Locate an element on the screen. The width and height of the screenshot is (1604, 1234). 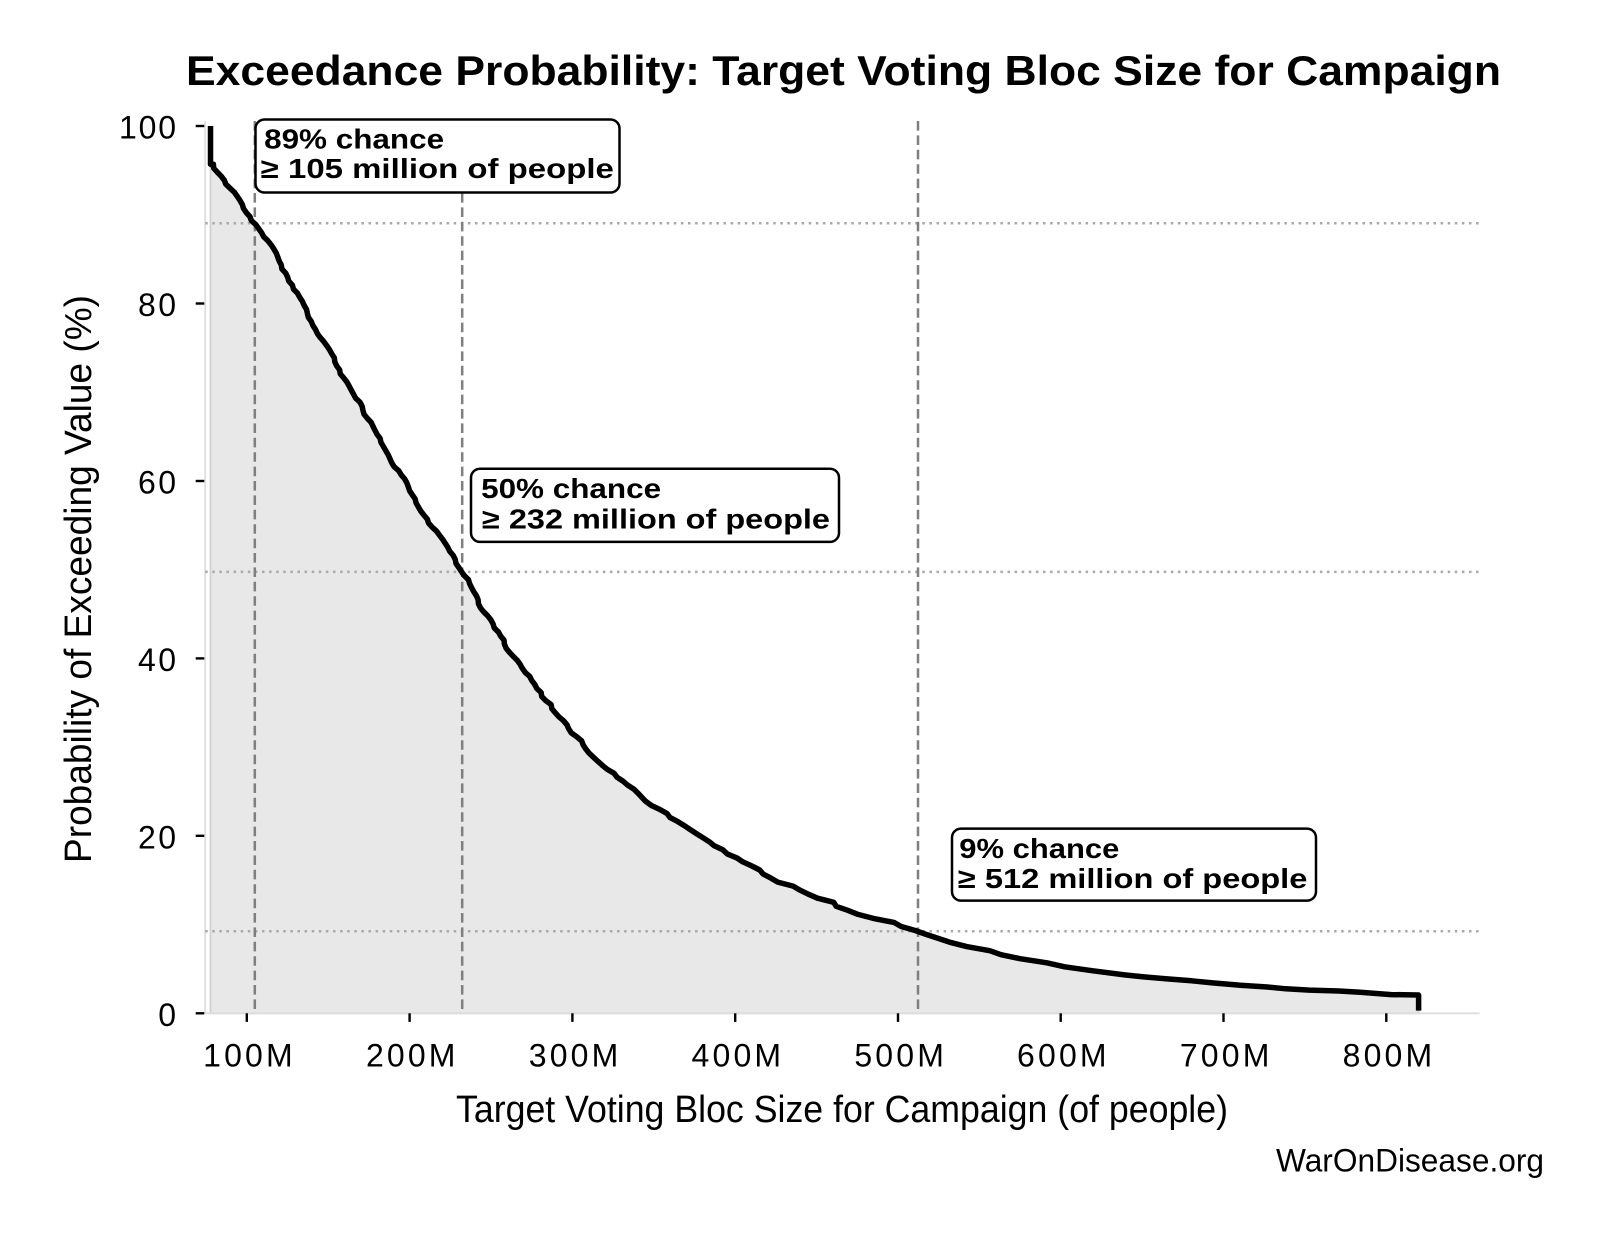
svg-text: ≥ 232 million of people is located at coordinates (656, 518).